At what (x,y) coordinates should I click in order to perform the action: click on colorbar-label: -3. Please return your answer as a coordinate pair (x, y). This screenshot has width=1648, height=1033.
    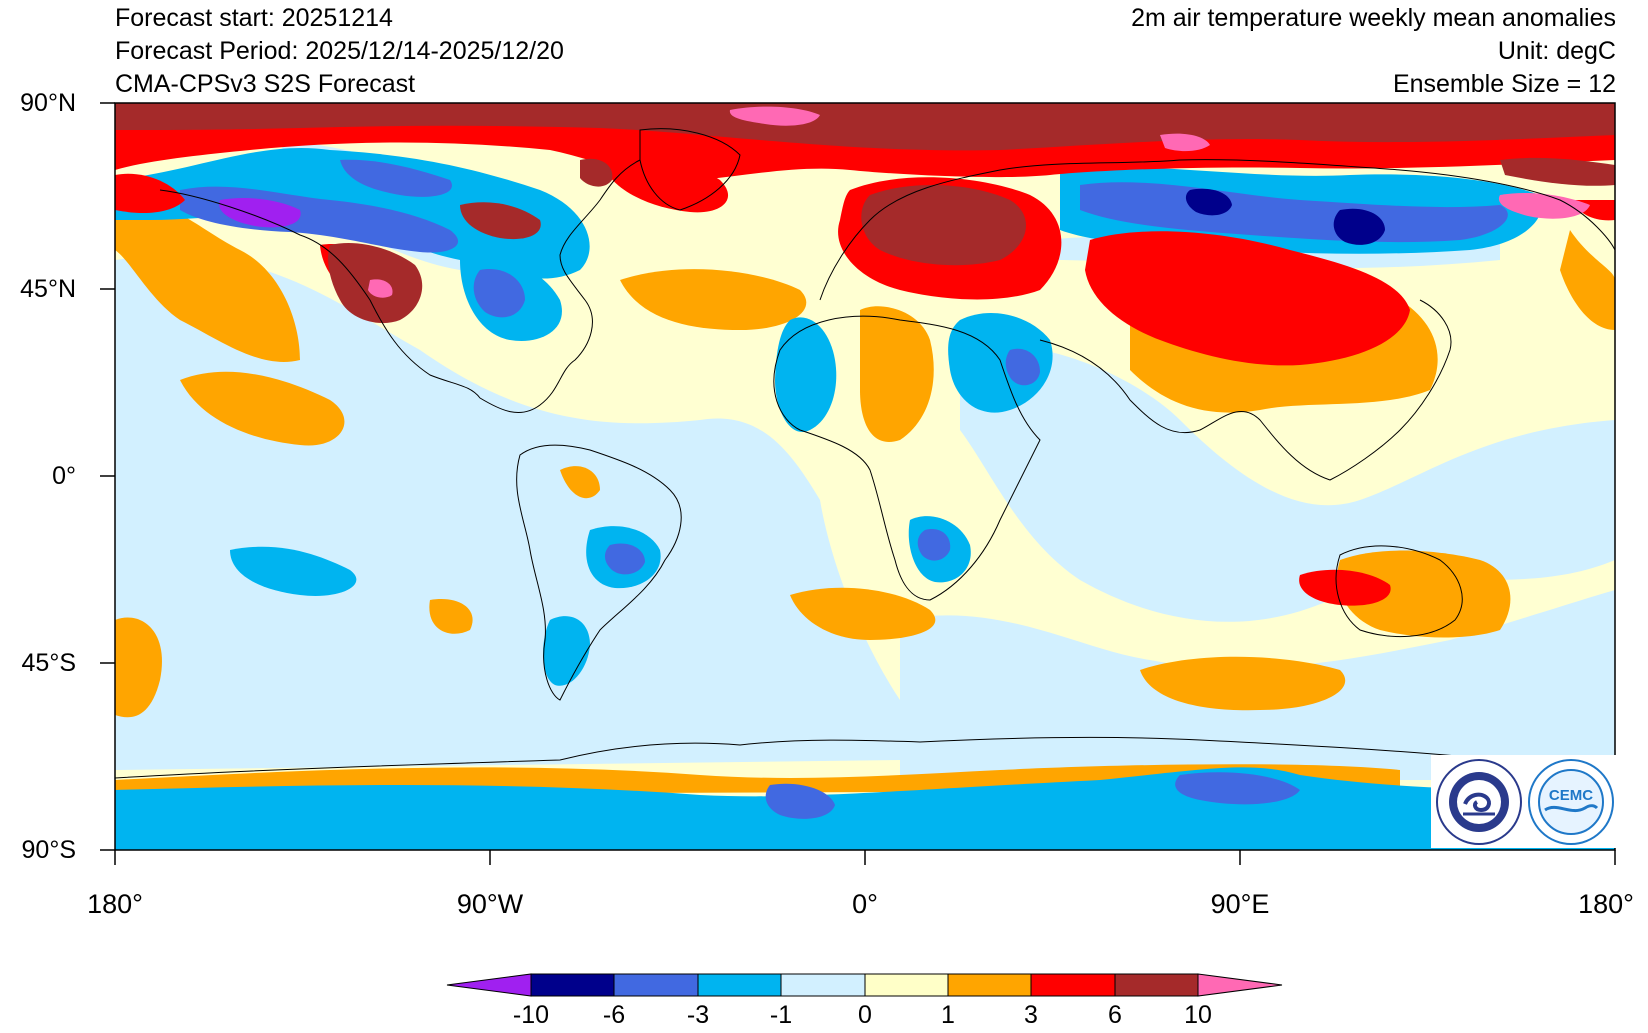
    Looking at the image, I should click on (698, 1015).